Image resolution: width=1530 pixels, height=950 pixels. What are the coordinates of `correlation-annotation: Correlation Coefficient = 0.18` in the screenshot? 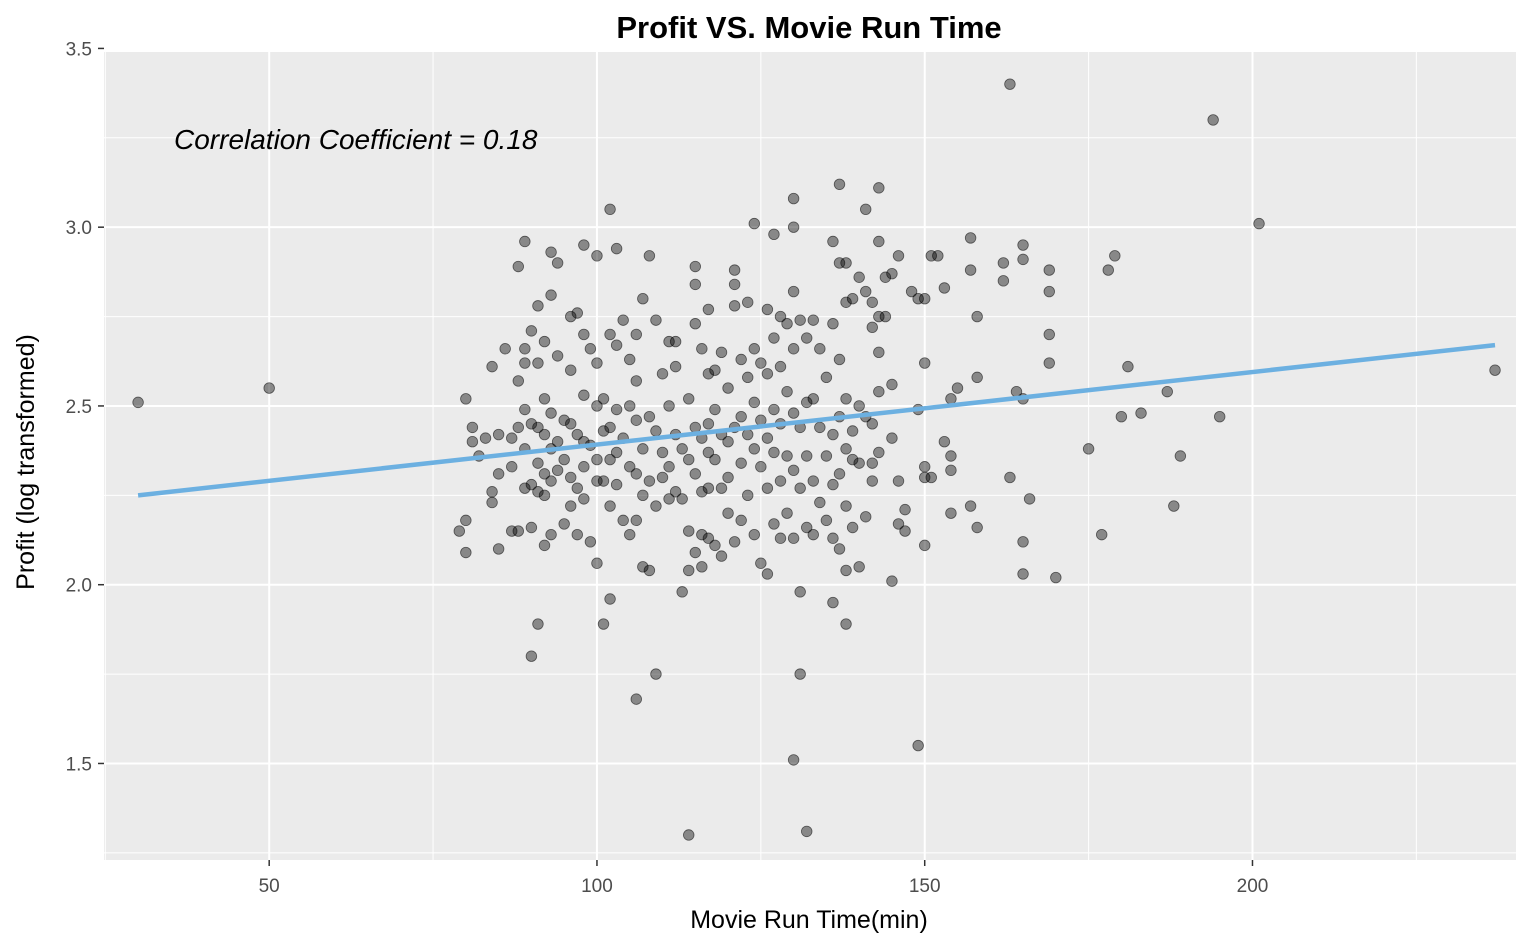 It's located at (356, 139).